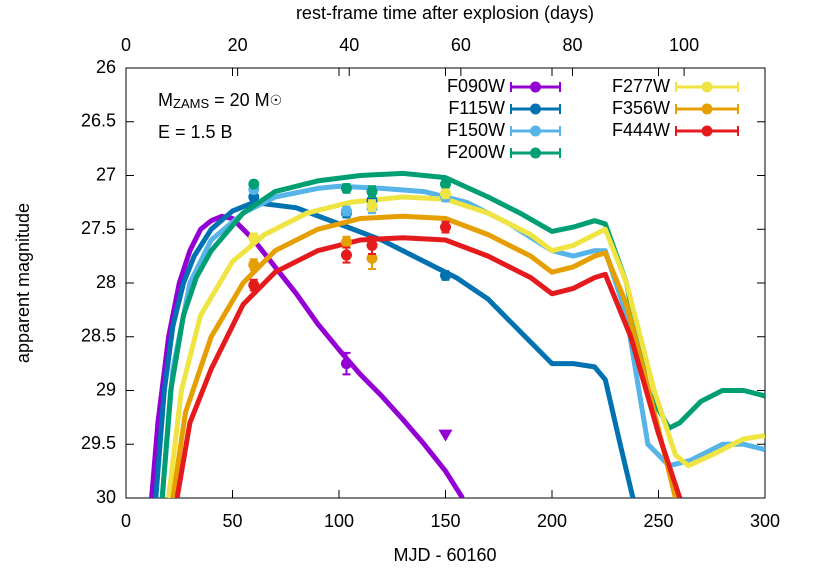  Describe the element at coordinates (238, 45) in the screenshot. I see `x2-tick-label: 20` at that location.